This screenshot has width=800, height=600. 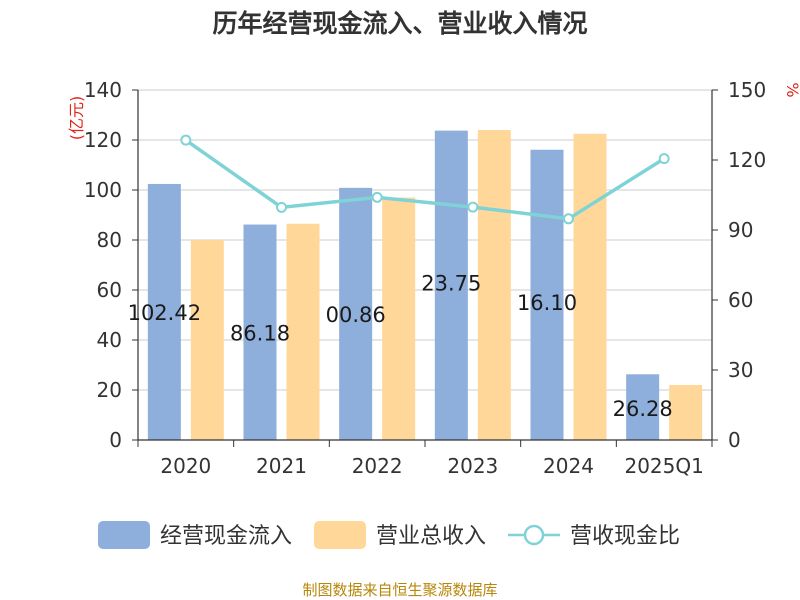 What do you see at coordinates (115, 440) in the screenshot?
I see `left-tick-label: 0` at bounding box center [115, 440].